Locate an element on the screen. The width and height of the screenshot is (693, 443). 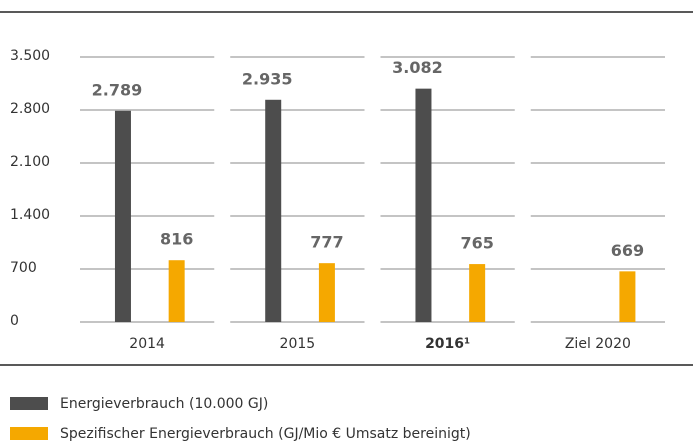
value-label: 765 is located at coordinates (476, 243).